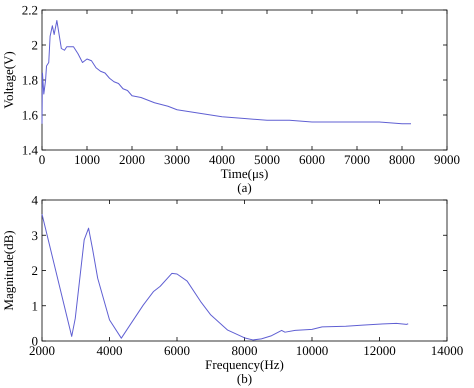 This screenshot has height=388, width=474. Describe the element at coordinates (35, 200) in the screenshot. I see `y-tick-label: 4` at that location.